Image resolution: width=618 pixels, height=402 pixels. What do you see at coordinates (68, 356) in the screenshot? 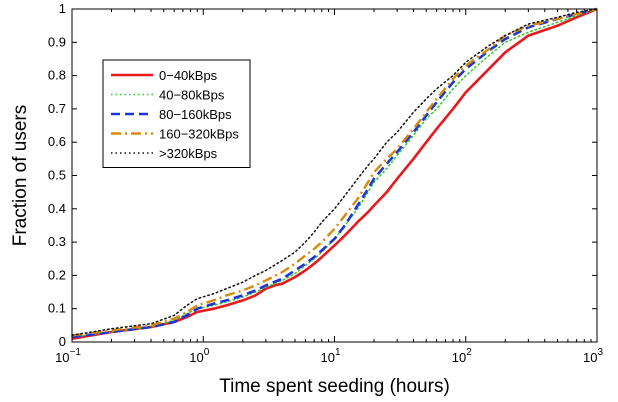
I see `x-tick-label: 10⁻¹` at bounding box center [68, 356].